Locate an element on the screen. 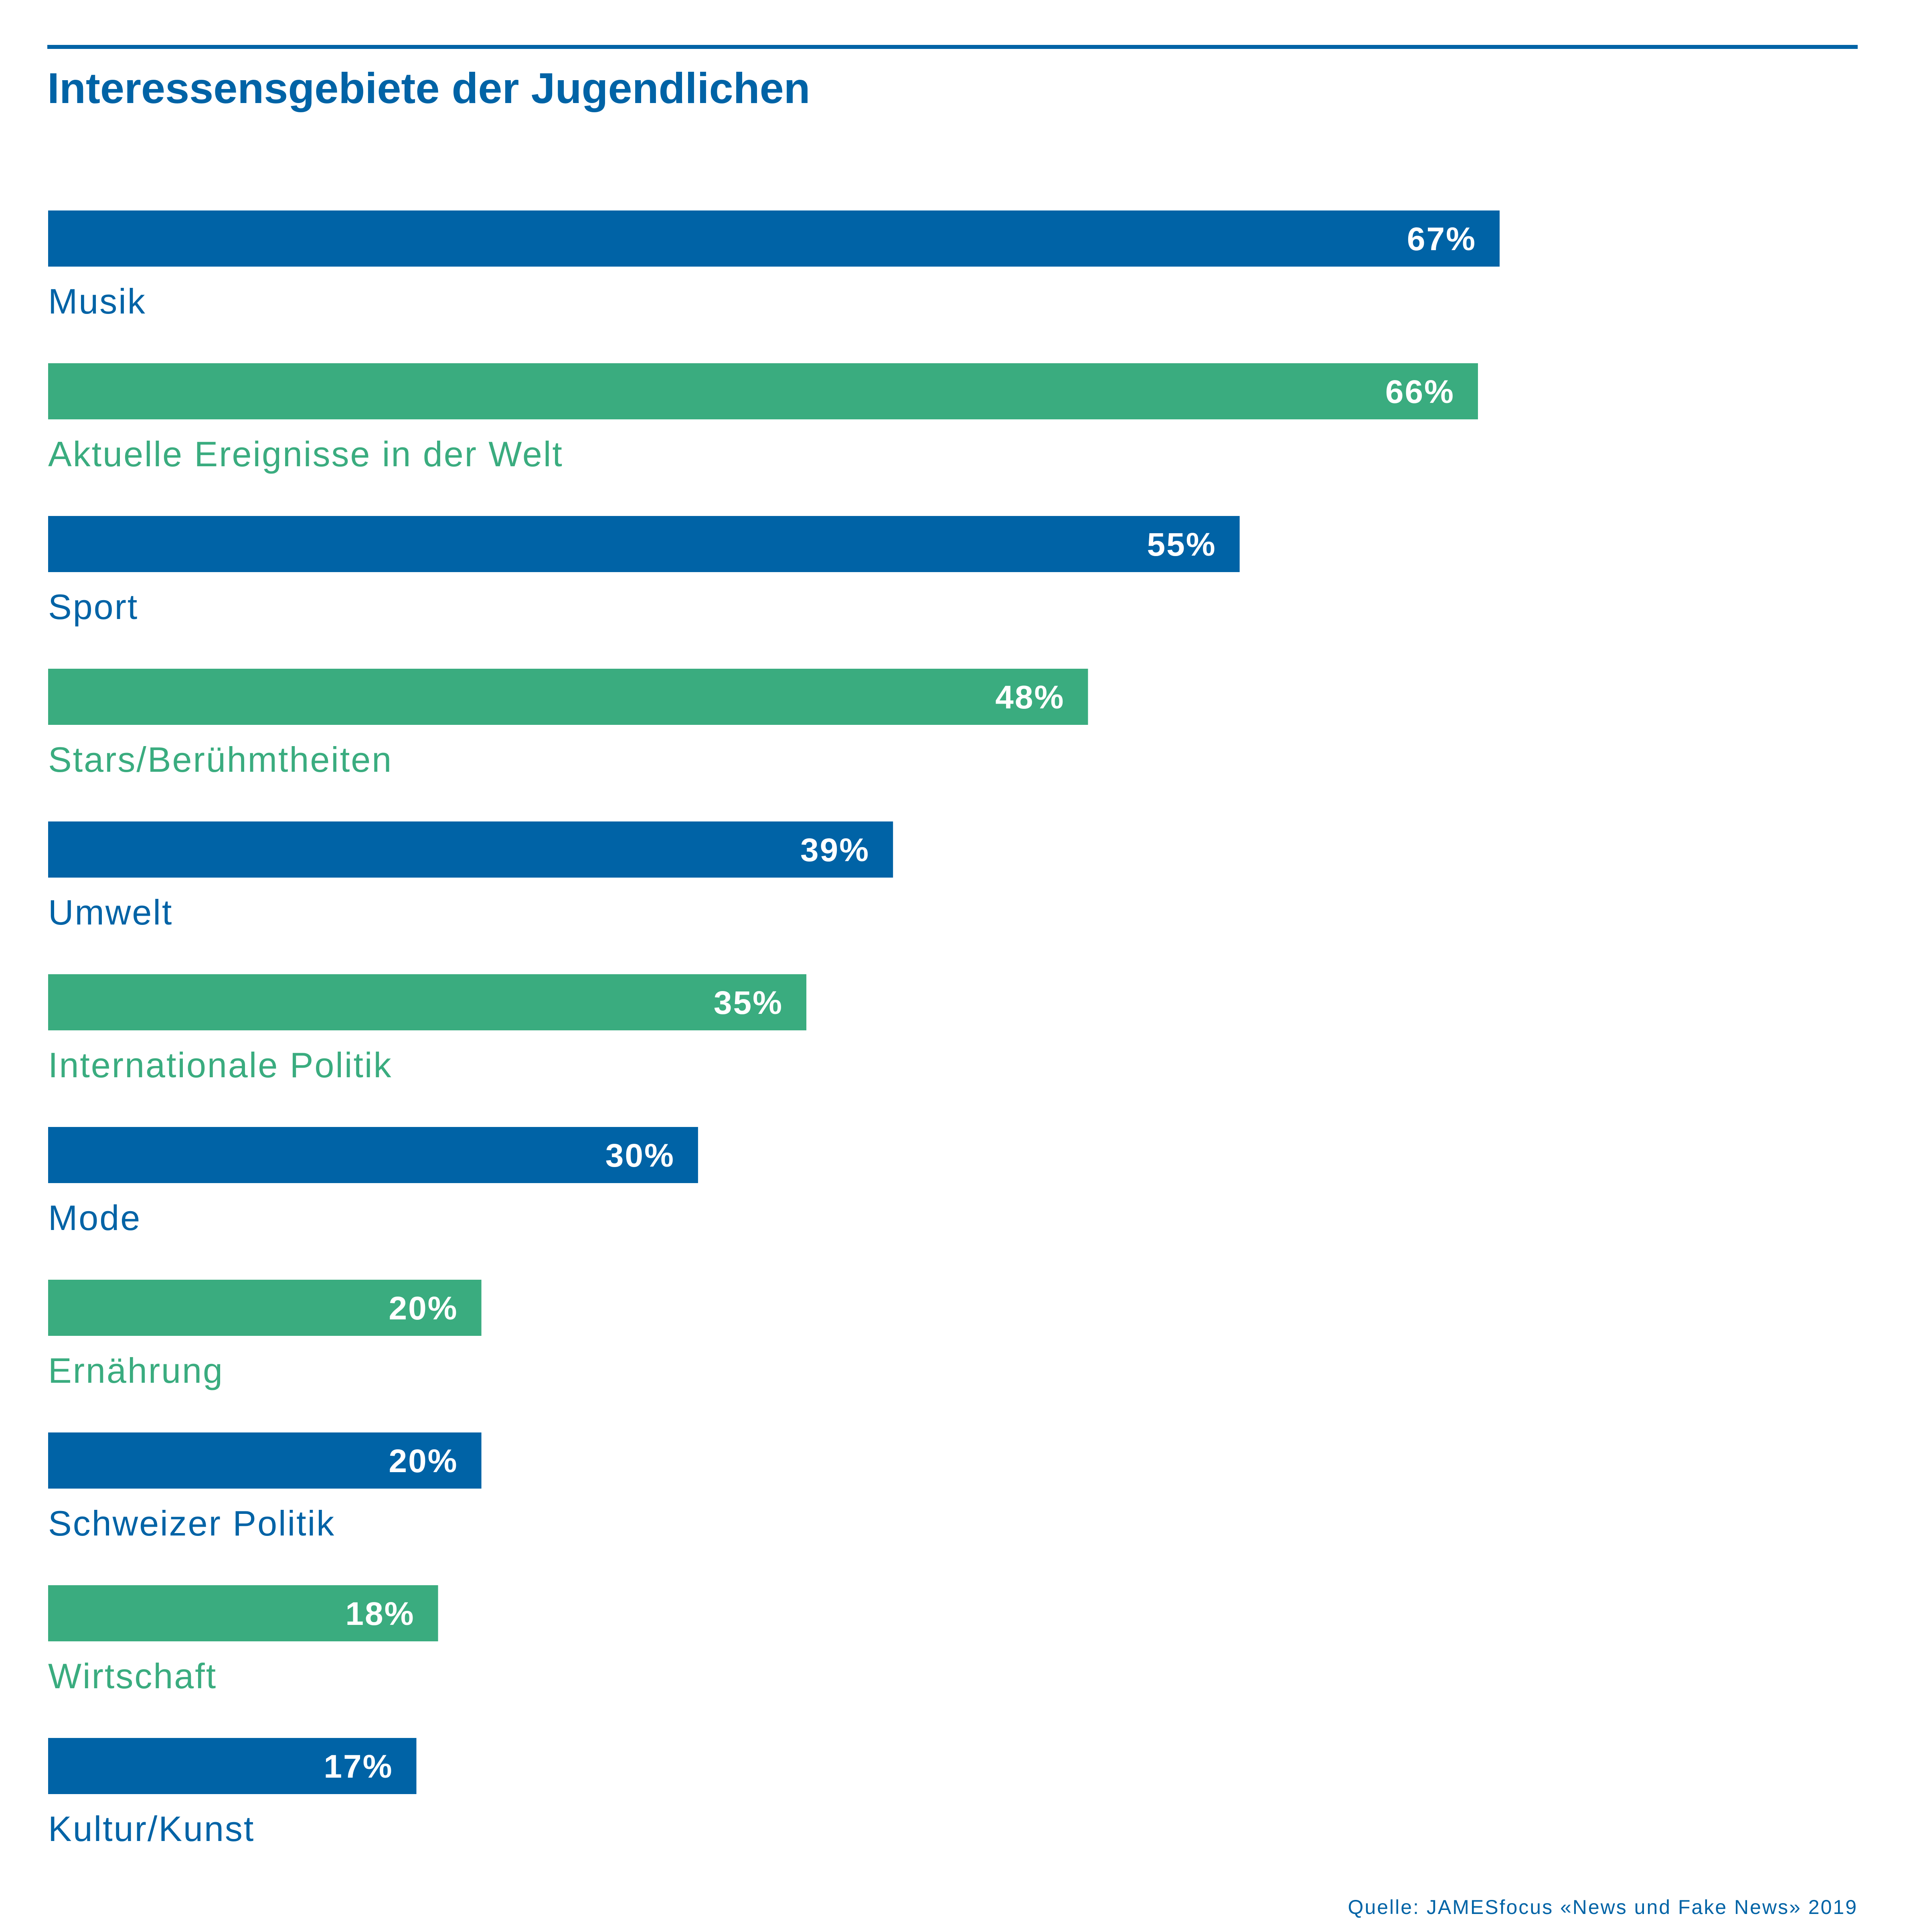  category-label: Musik is located at coordinates (97, 301).